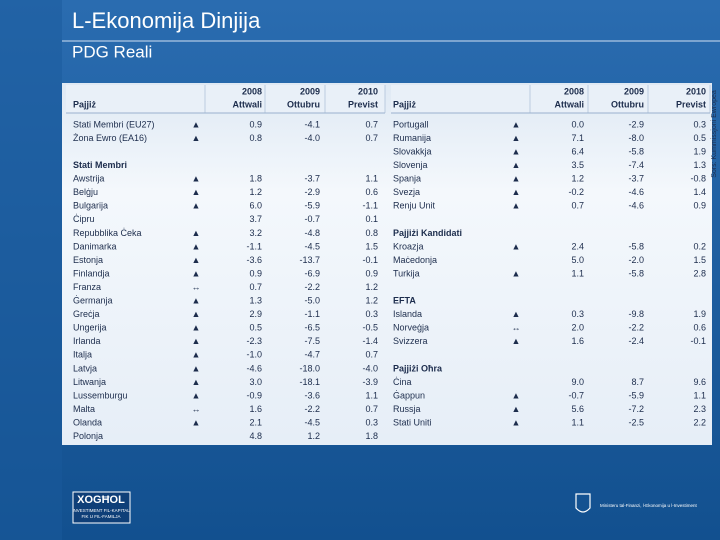  What do you see at coordinates (85, 368) in the screenshot?
I see `country: Latvja` at bounding box center [85, 368].